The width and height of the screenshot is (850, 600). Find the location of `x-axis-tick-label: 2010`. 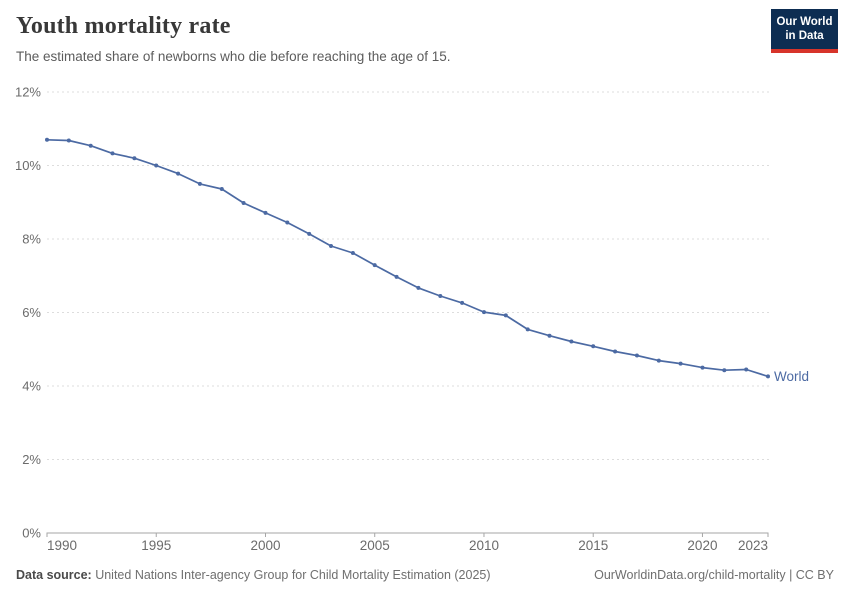

x-axis-tick-label: 2010 is located at coordinates (484, 545).